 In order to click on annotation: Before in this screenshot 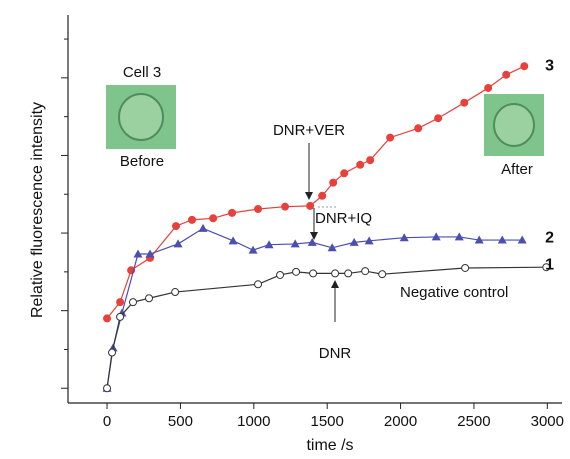, I will do `click(142, 161)`.